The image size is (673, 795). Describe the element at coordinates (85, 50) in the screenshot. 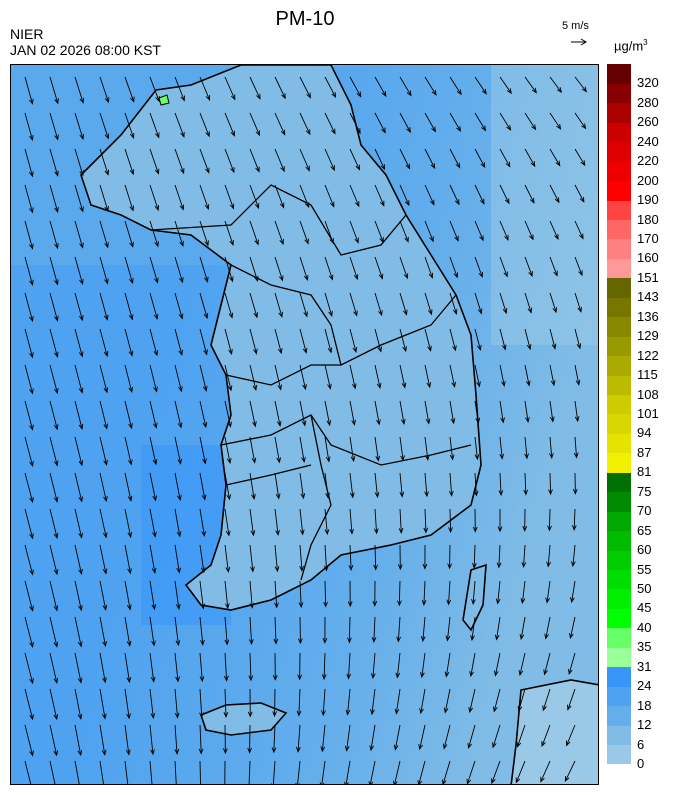

I see `datetime-label: JAN 02 2026 08:00 KST` at that location.